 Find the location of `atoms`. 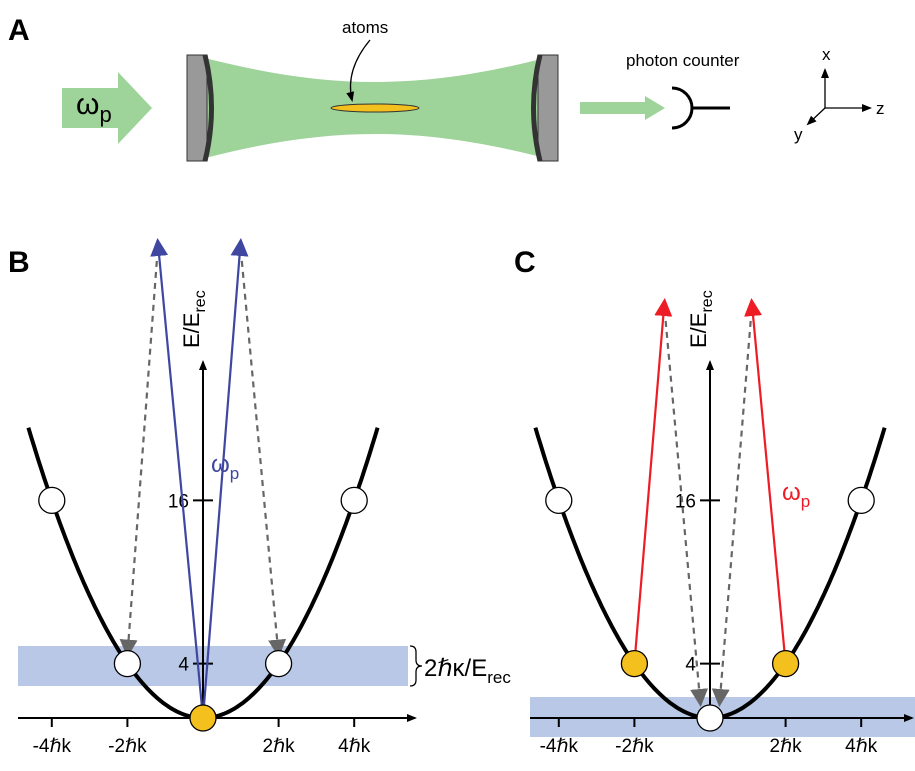

atoms is located at coordinates (375, 108).